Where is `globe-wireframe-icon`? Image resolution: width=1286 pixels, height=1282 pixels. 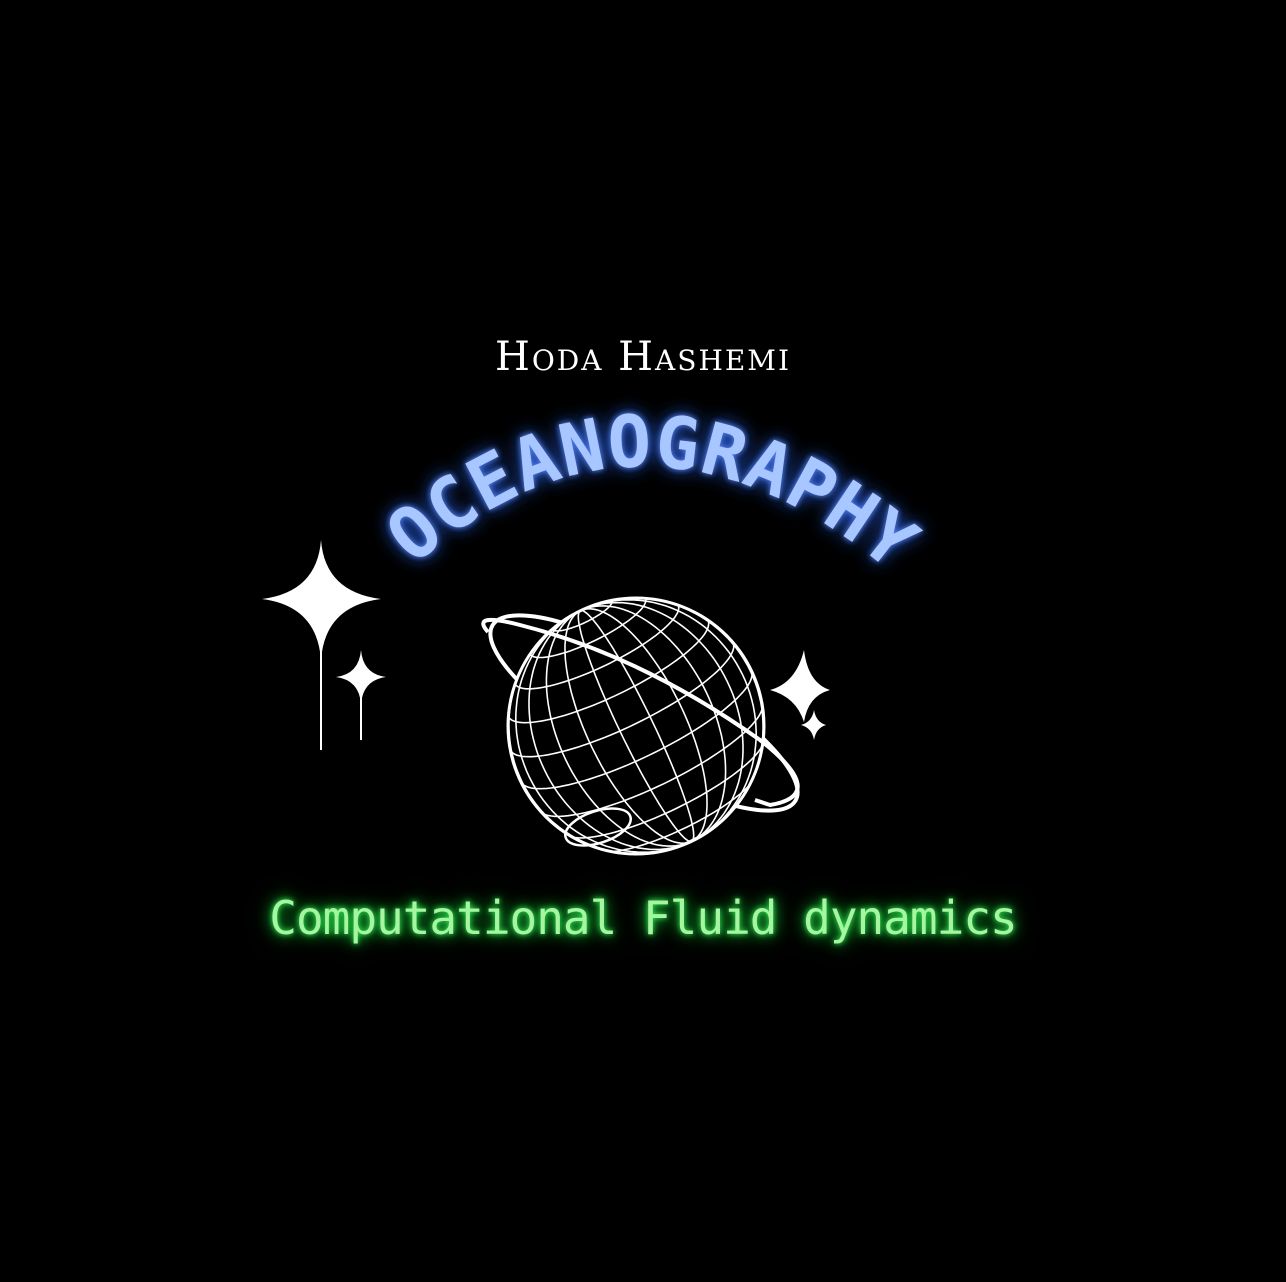 globe-wireframe-icon is located at coordinates (636, 726).